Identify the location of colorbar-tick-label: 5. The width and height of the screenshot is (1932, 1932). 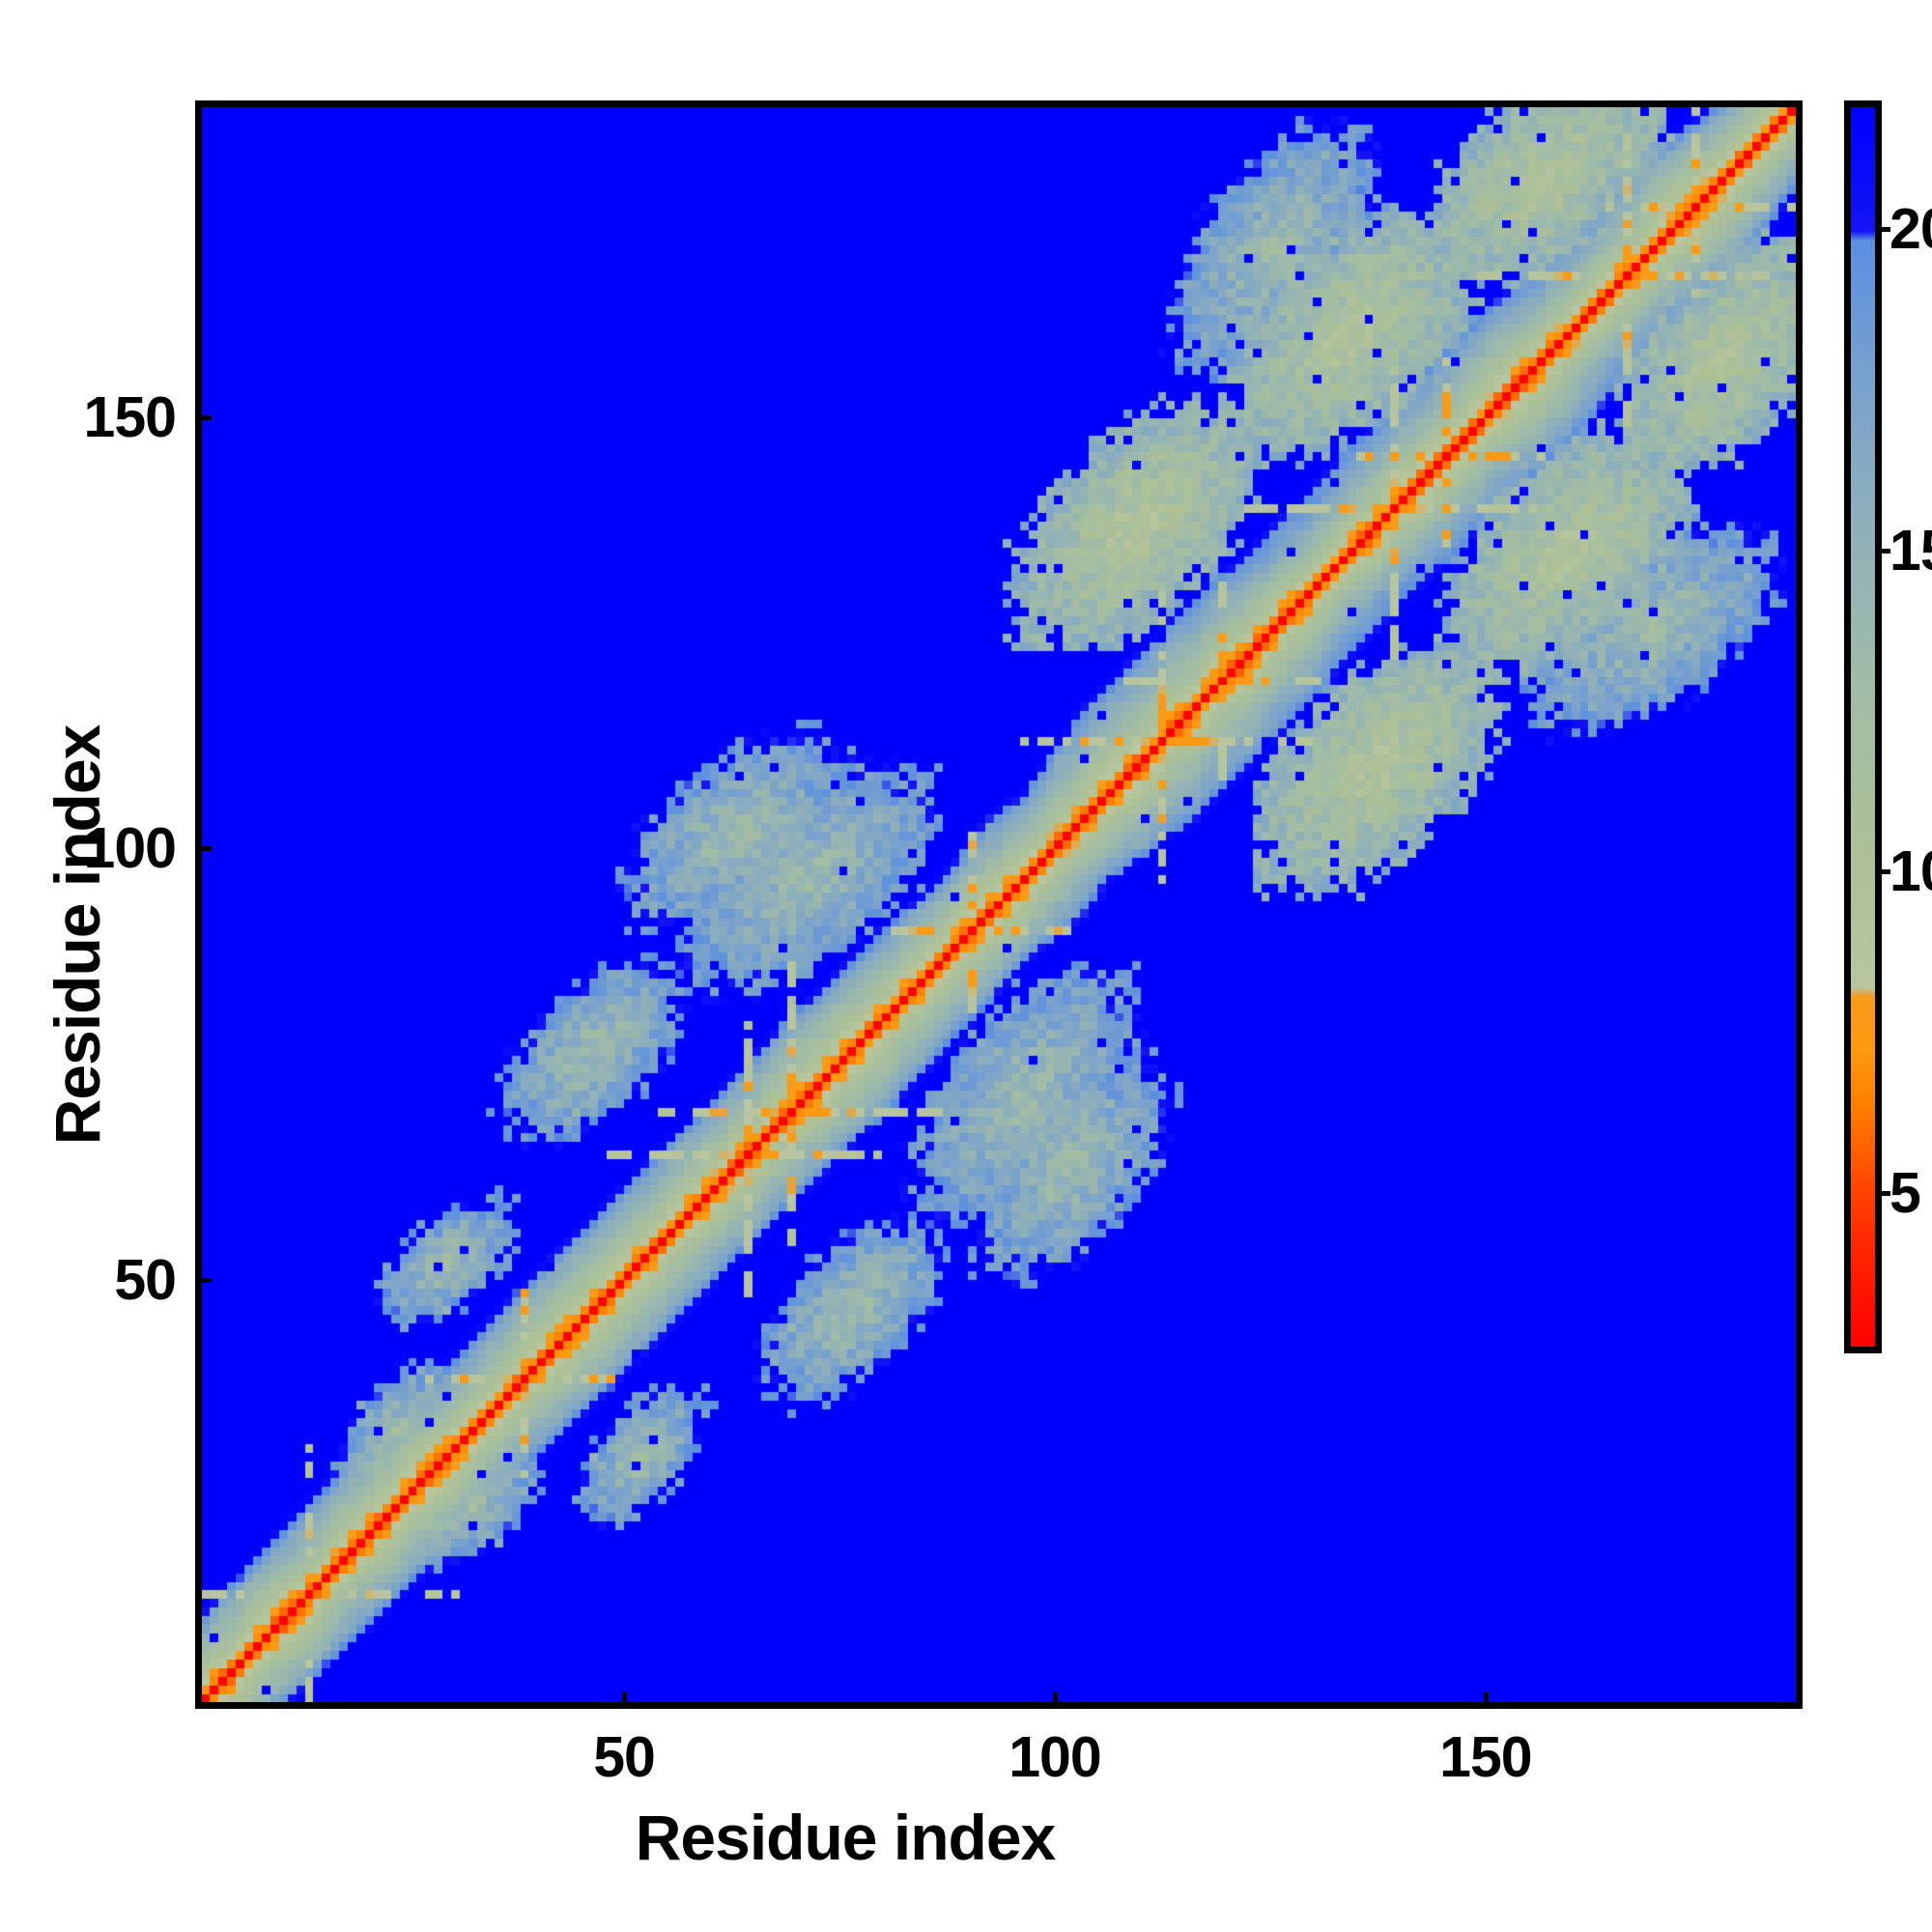
(1905, 1192).